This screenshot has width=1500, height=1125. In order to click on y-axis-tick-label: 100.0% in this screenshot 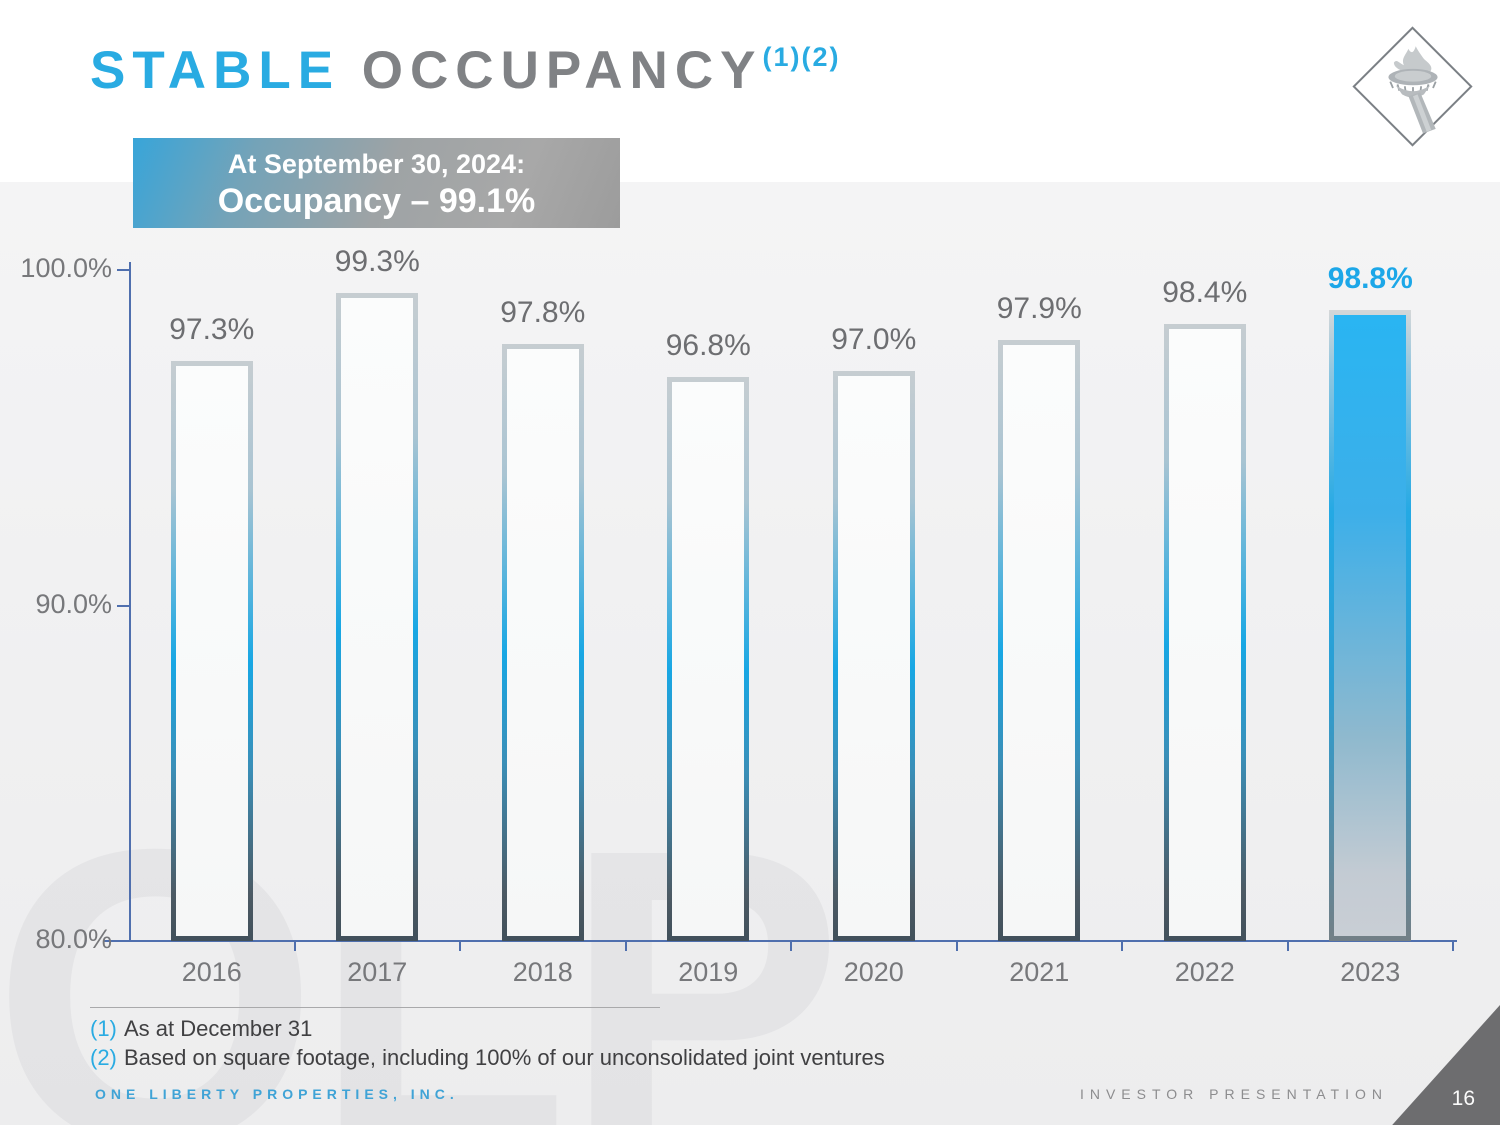, I will do `click(66, 268)`.